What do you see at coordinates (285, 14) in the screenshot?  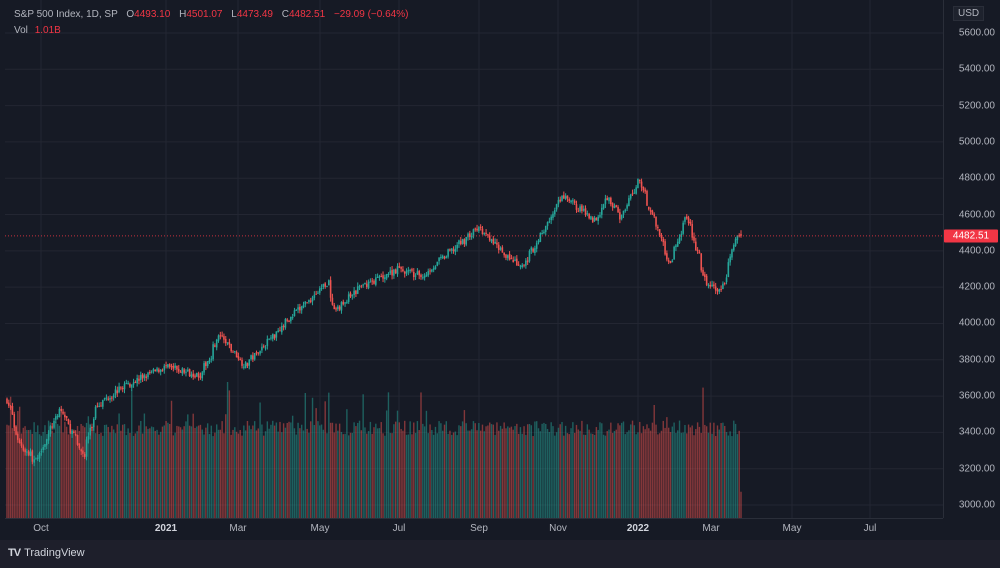 I see `close-label: C` at bounding box center [285, 14].